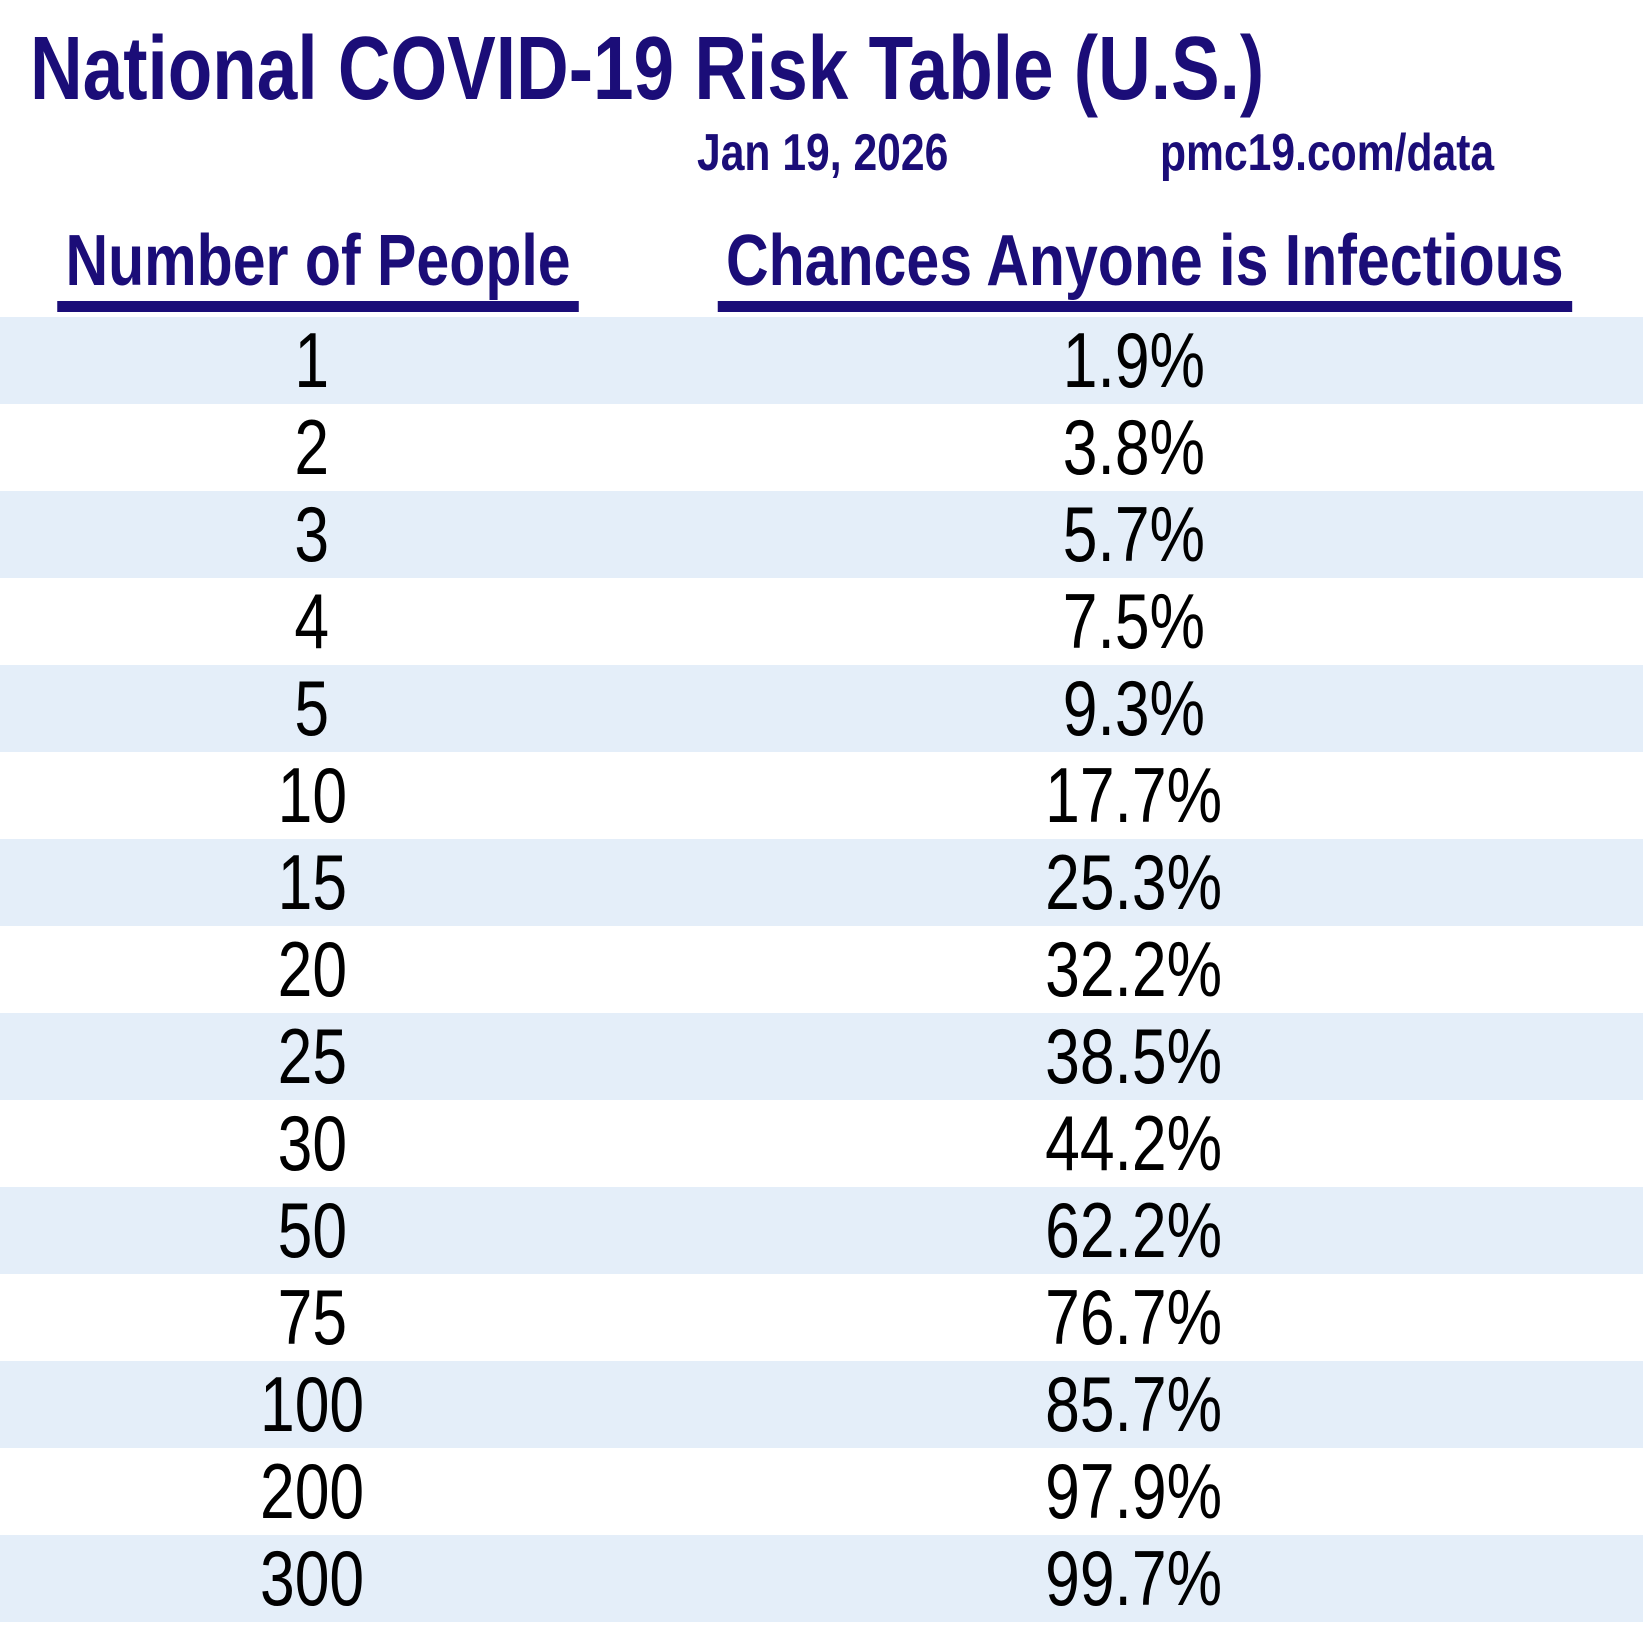 The image size is (1643, 1649). I want to click on table-row: 50 62.2%, so click(821, 1230).